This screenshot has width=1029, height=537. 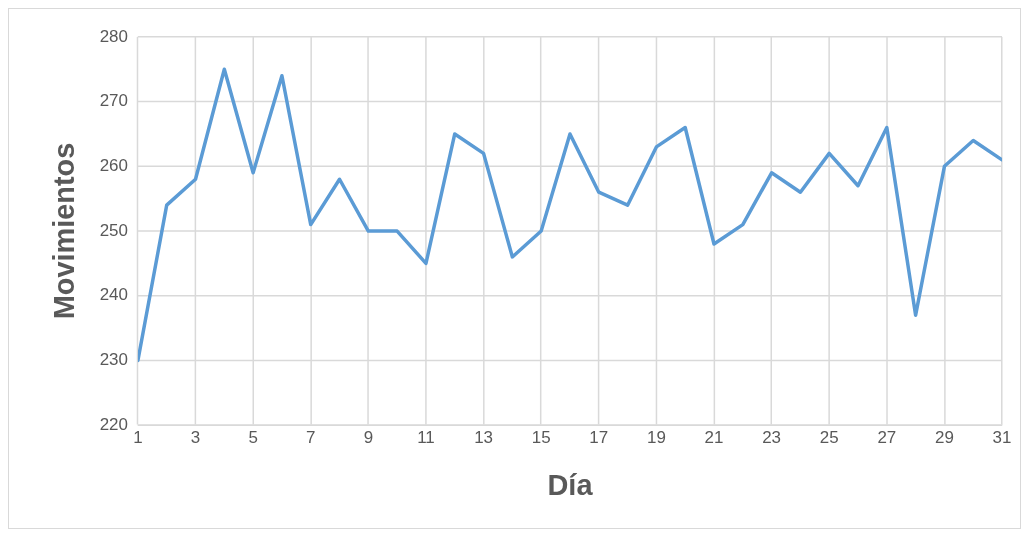 I want to click on x-tick-label: 11, so click(x=426, y=438).